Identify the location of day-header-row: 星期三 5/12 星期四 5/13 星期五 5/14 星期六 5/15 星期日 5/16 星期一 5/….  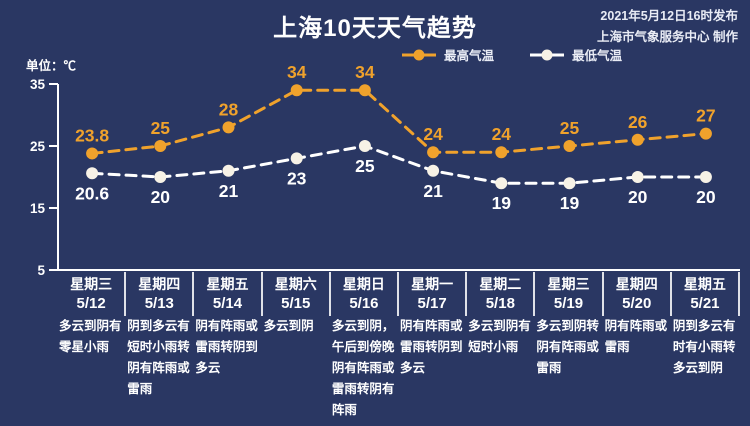
(399, 294).